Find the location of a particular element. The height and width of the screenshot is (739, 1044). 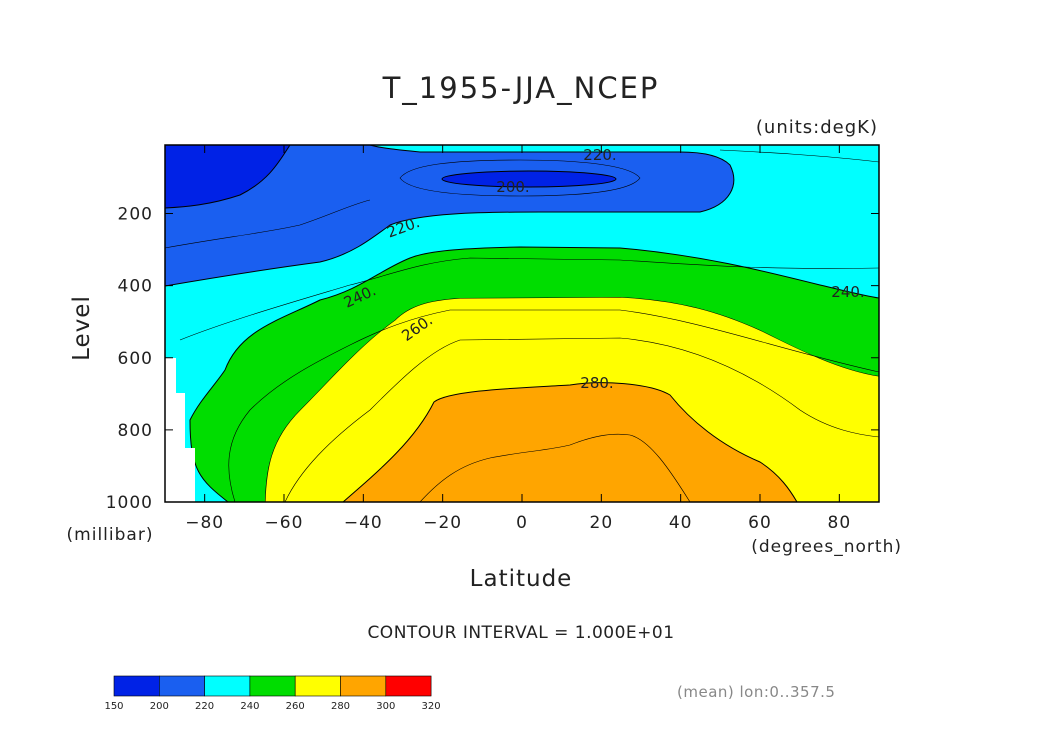

colorbar-level-label: 150 is located at coordinates (113, 706).